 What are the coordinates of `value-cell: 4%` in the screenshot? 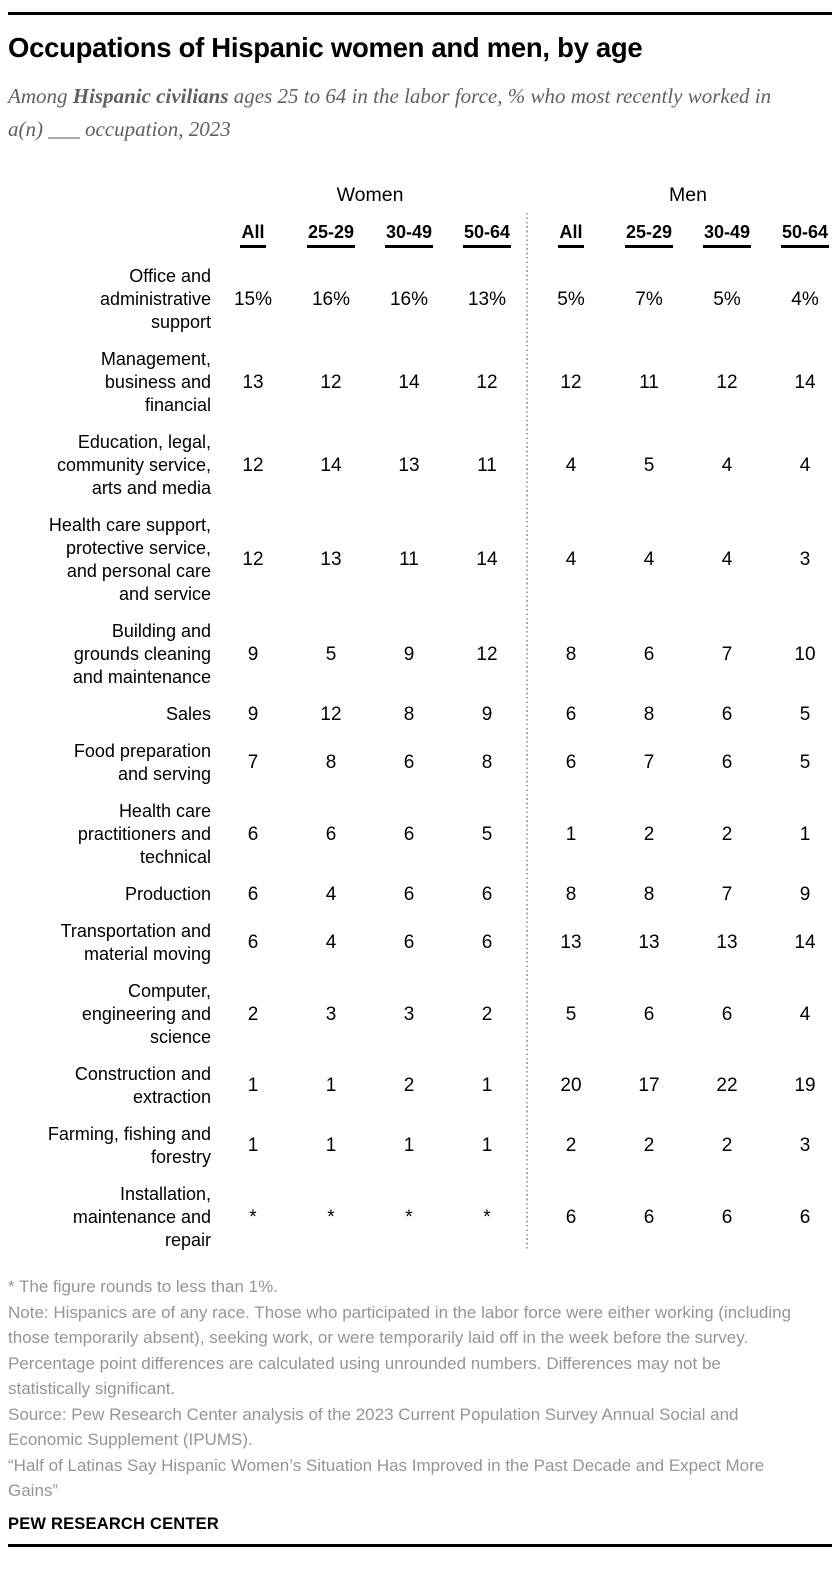 It's located at (805, 299).